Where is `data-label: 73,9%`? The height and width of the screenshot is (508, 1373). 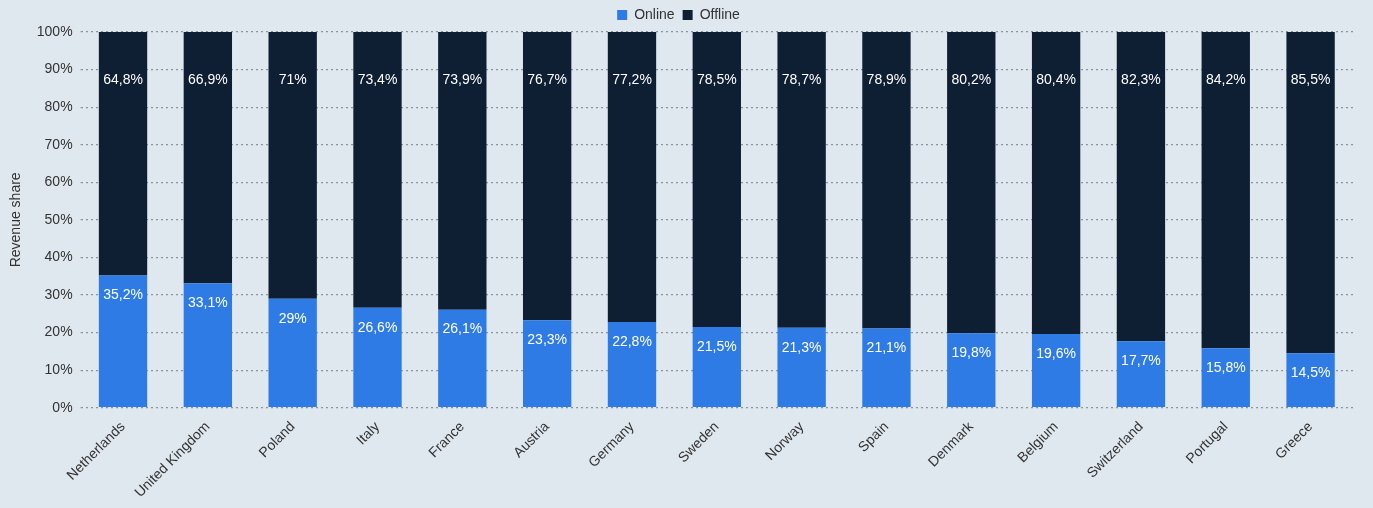
data-label: 73,9% is located at coordinates (462, 78).